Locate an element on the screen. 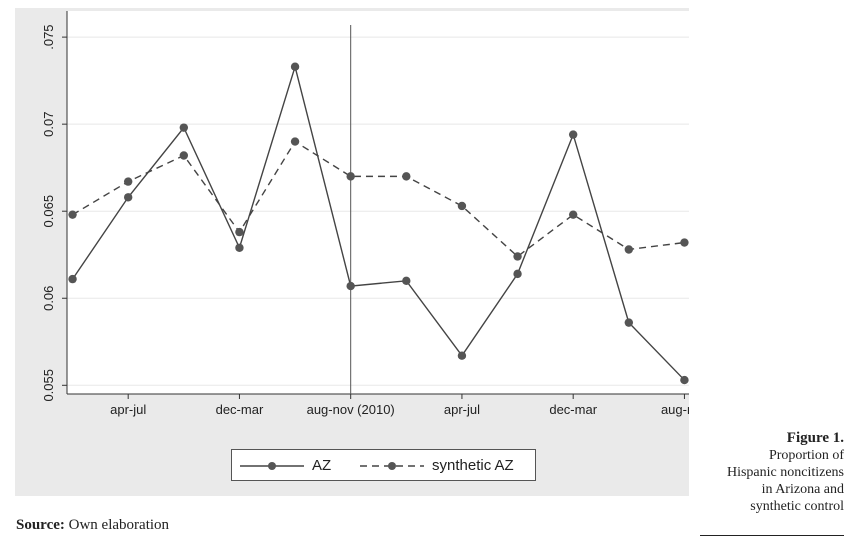  caption-line: Hispanic noncitizens is located at coordinates (785, 472).